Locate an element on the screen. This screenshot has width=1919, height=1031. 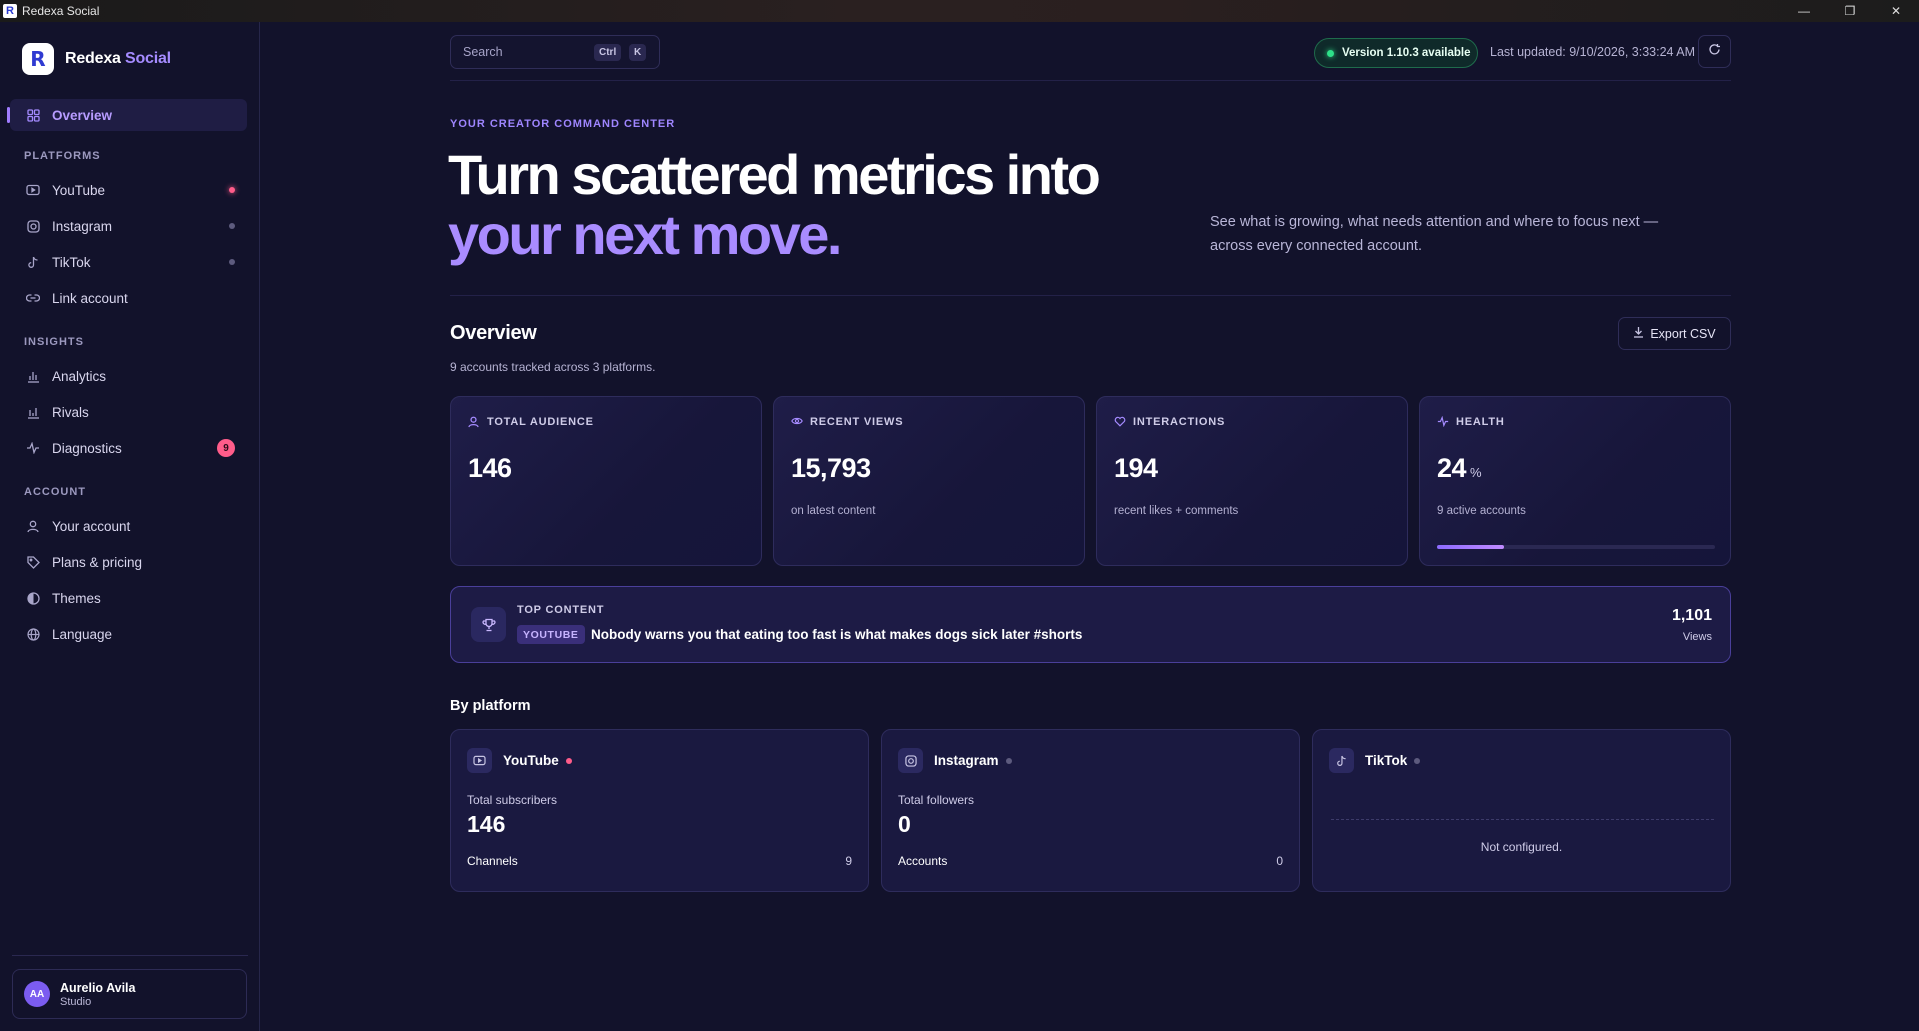
app-icon: R is located at coordinates (10, 11).